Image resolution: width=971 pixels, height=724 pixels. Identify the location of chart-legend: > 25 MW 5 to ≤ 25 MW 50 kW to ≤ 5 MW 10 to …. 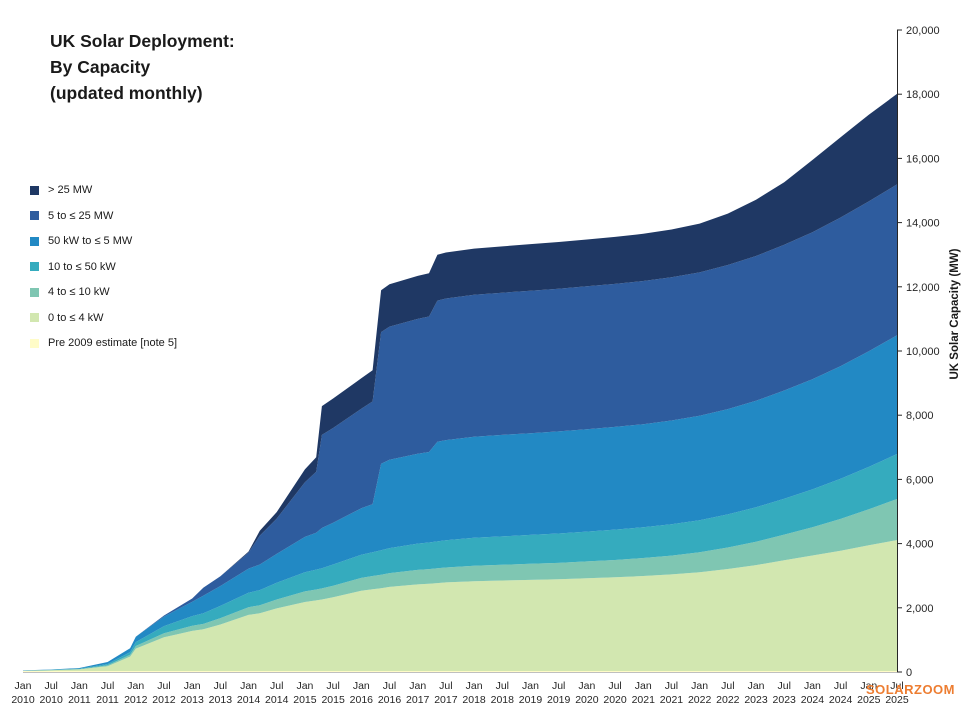
(103, 266).